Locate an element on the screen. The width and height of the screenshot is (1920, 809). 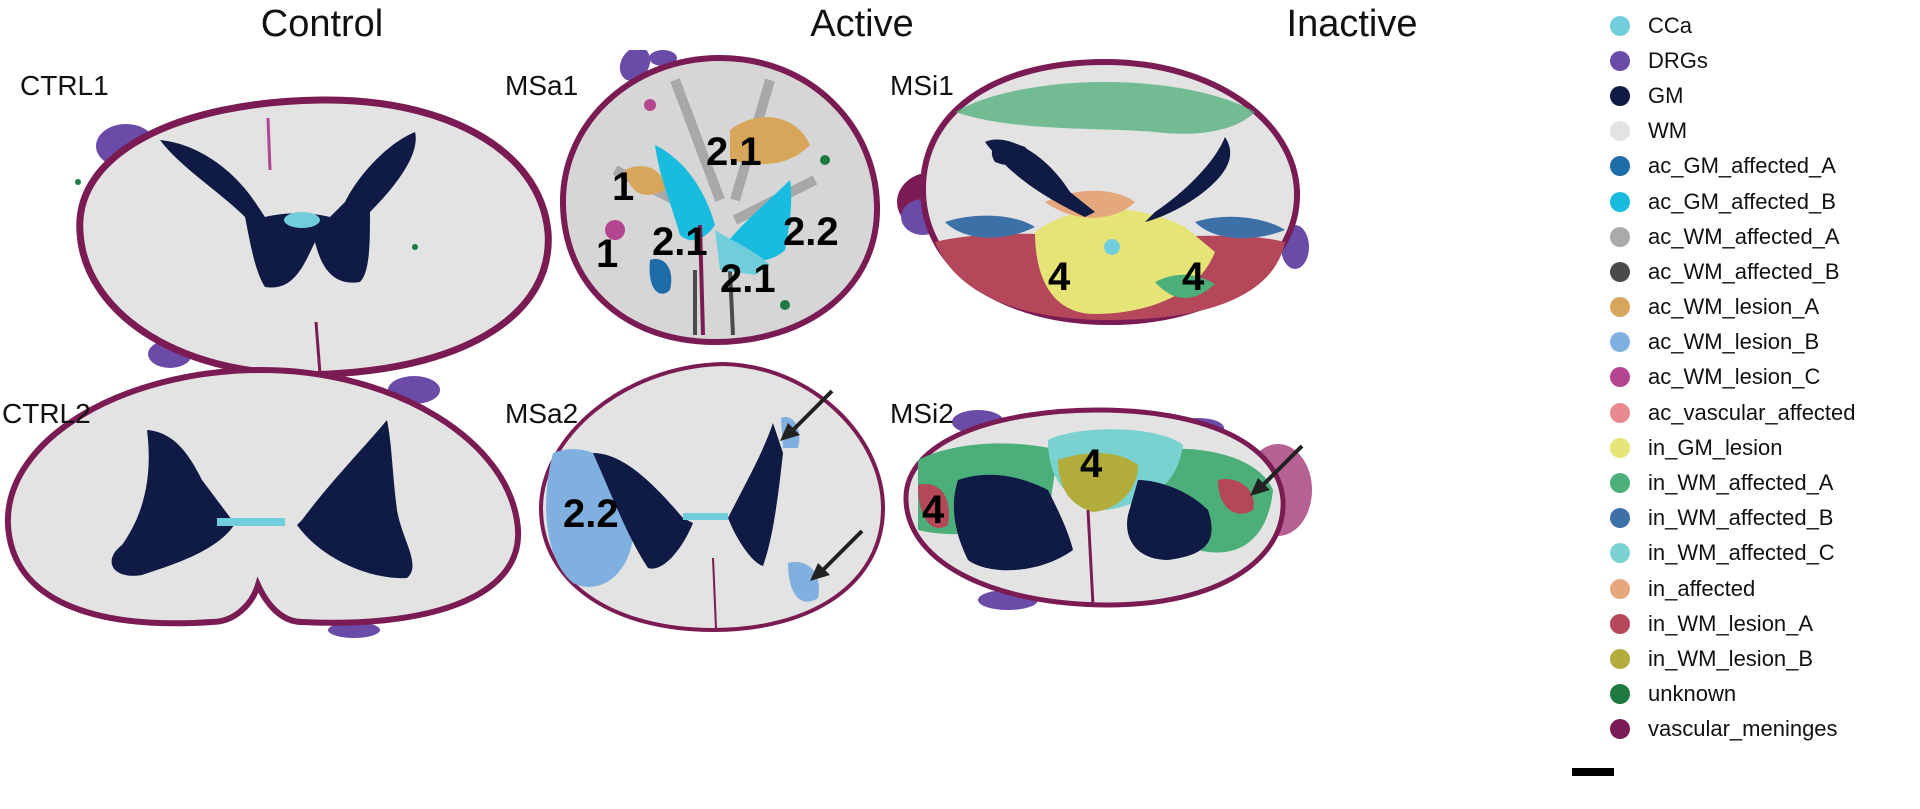
legend-item: ac_WM_lesion_A is located at coordinates (1765, 307).